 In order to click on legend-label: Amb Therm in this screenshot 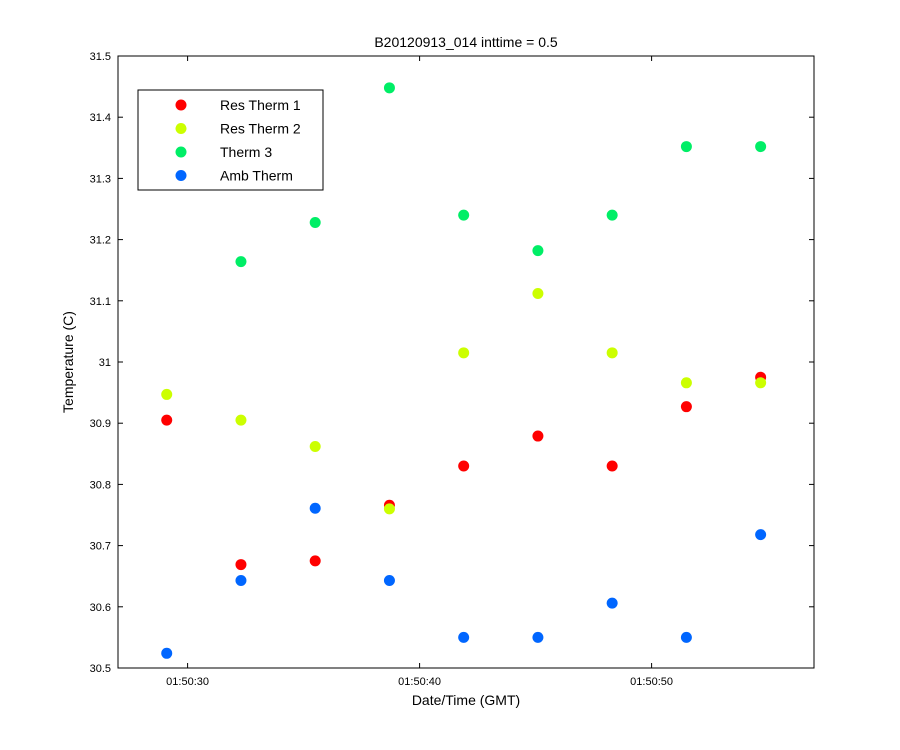, I will do `click(256, 176)`.